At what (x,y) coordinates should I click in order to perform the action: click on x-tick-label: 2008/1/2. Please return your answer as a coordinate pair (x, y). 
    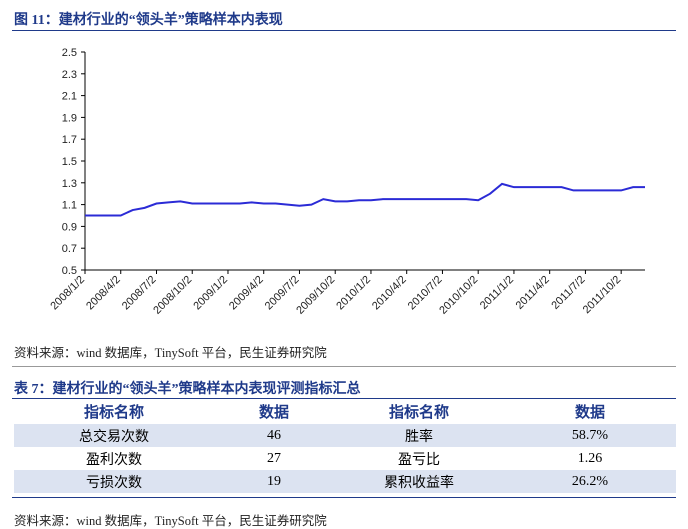
    Looking at the image, I should click on (67, 293).